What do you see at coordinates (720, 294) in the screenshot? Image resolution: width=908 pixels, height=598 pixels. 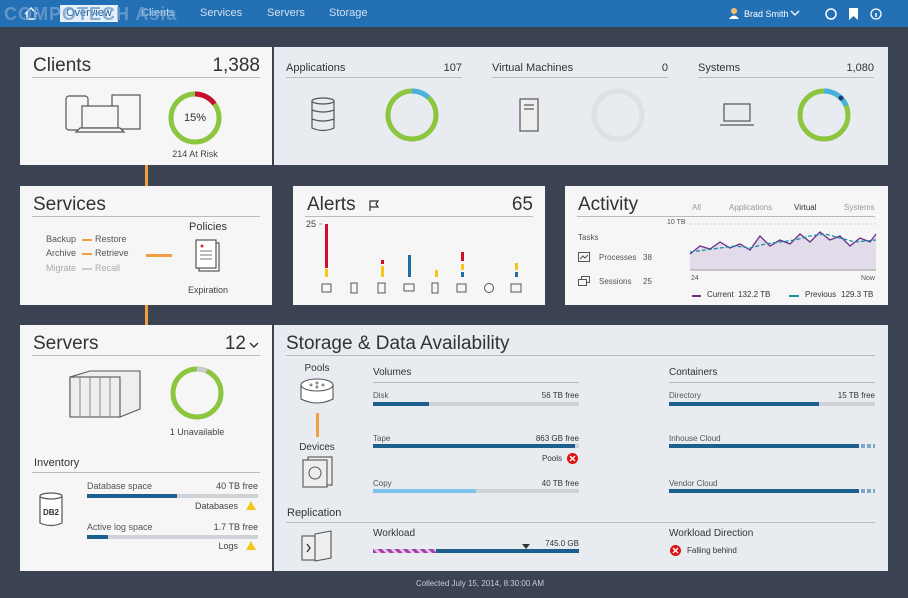 I see `legend-label: Current` at bounding box center [720, 294].